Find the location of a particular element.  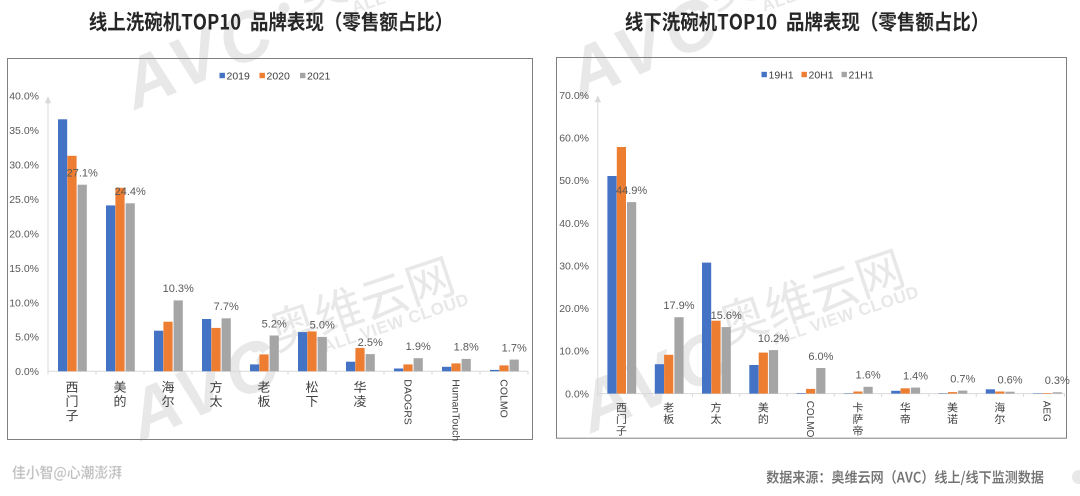

svg-text: 1.7% is located at coordinates (514, 348).